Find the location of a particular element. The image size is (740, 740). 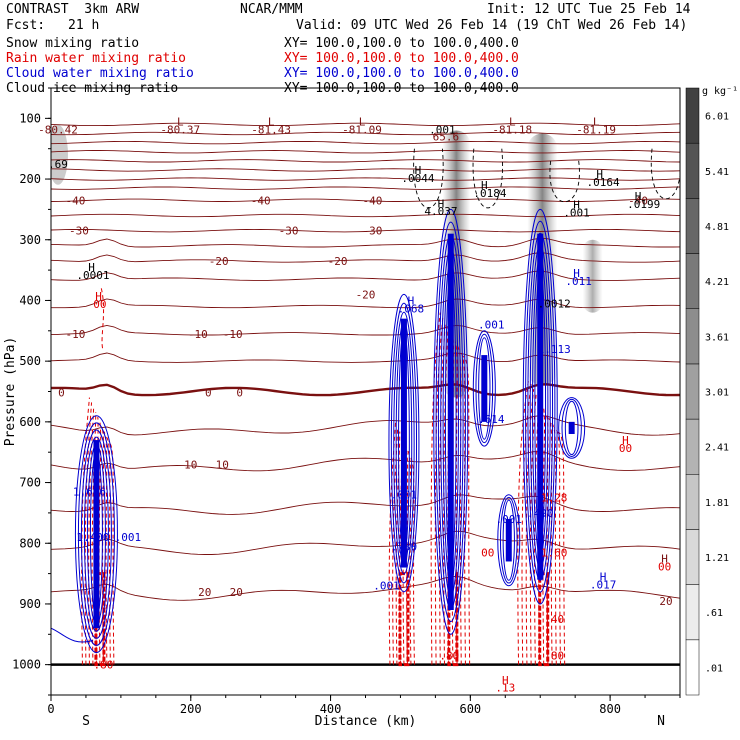

model-title: CONTRAST 3km ARW is located at coordinates (73, 9).